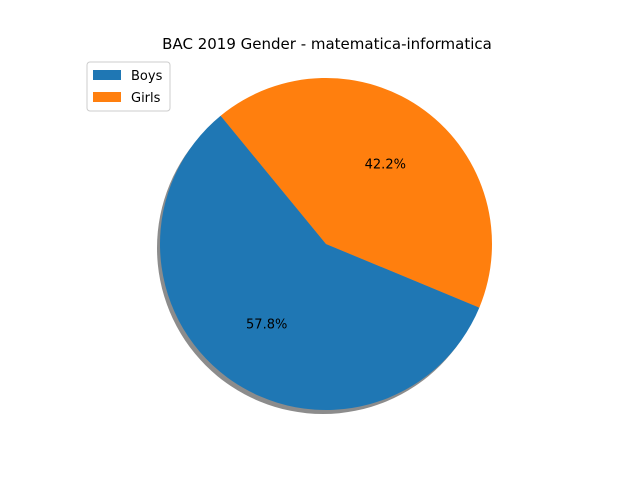 Image resolution: width=640 pixels, height=480 pixels. Describe the element at coordinates (107, 97) in the screenshot. I see `legend-swatch-girls` at that location.